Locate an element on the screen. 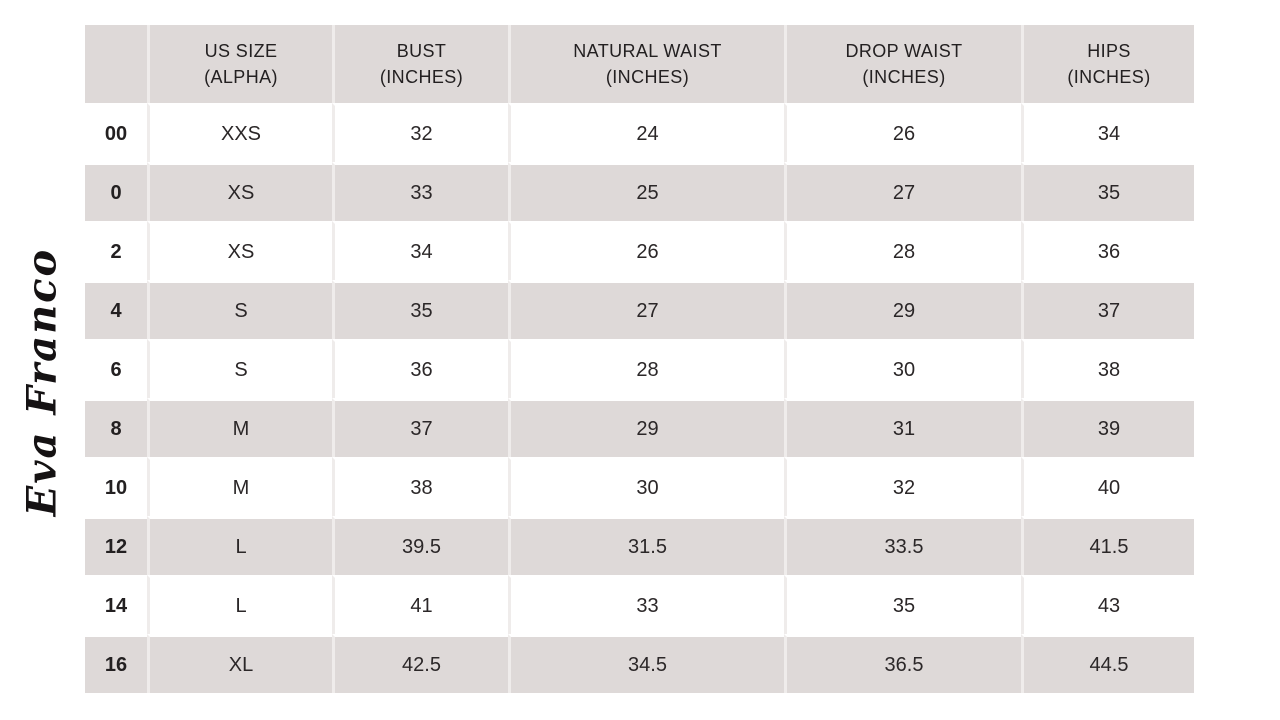 The height and width of the screenshot is (720, 1280). table-row: 0 XS 33 25 27 35 is located at coordinates (639, 191).